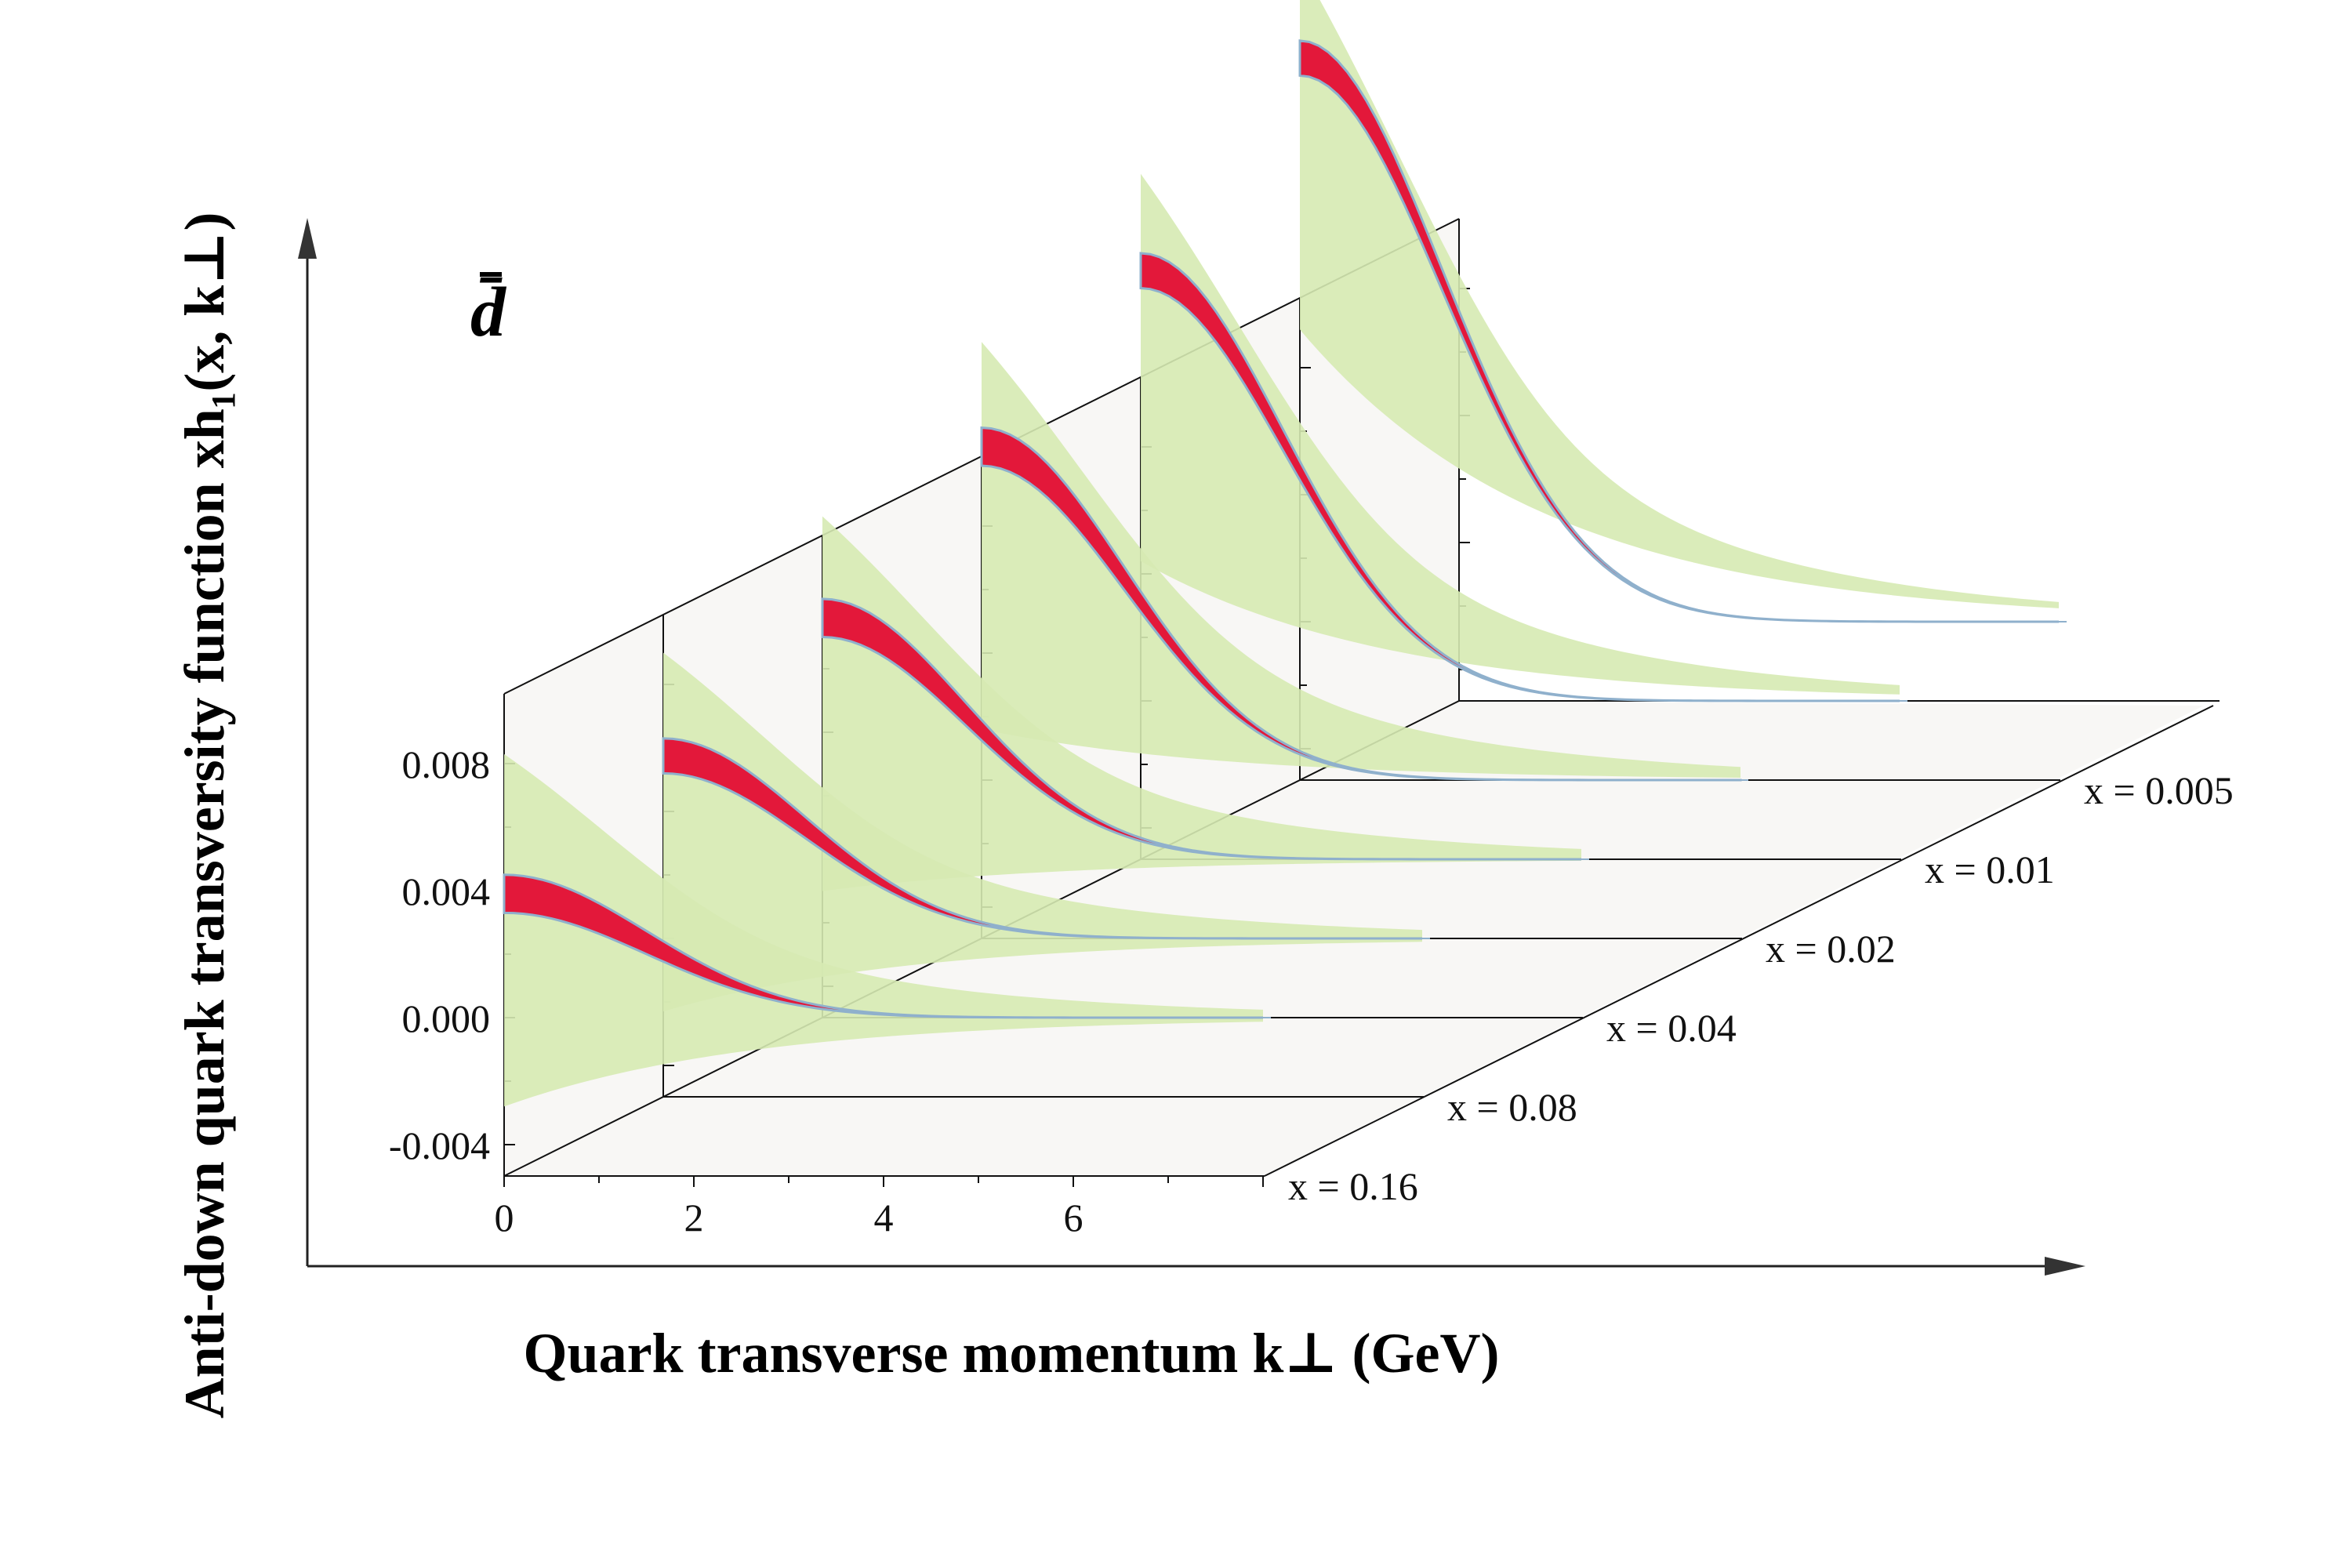  Describe the element at coordinates (1512, 1107) in the screenshot. I see `slice-label: x = 0.08` at that location.